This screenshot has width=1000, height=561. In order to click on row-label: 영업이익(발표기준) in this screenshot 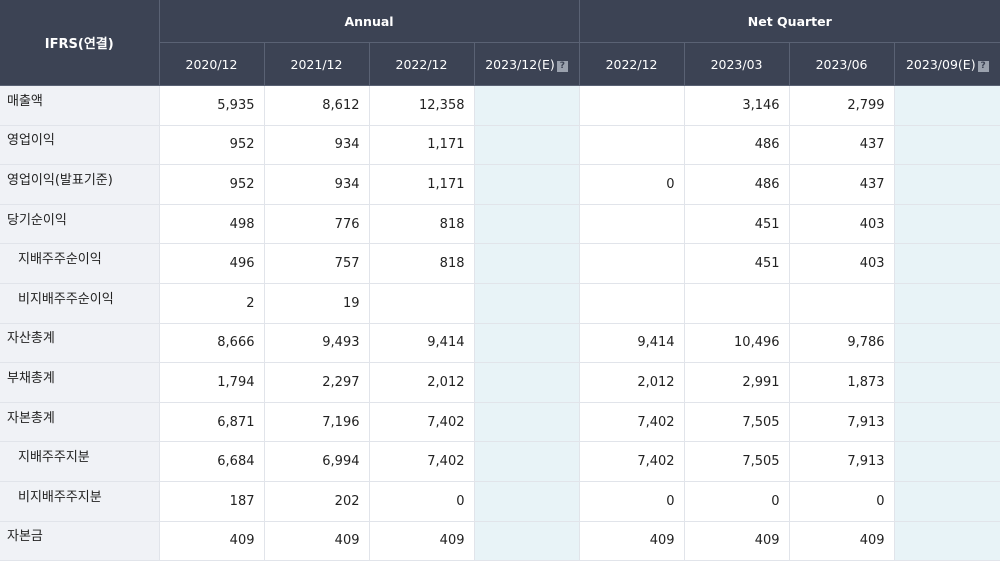, I will do `click(79, 184)`.